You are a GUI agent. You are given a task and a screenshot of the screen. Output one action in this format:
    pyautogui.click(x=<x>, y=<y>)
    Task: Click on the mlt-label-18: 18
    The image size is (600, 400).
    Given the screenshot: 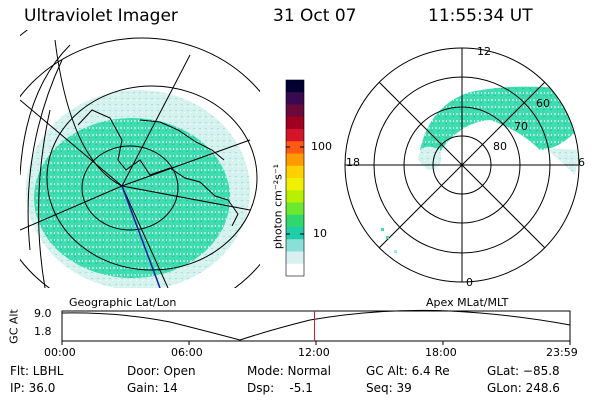 What is the action you would take?
    pyautogui.click(x=353, y=162)
    